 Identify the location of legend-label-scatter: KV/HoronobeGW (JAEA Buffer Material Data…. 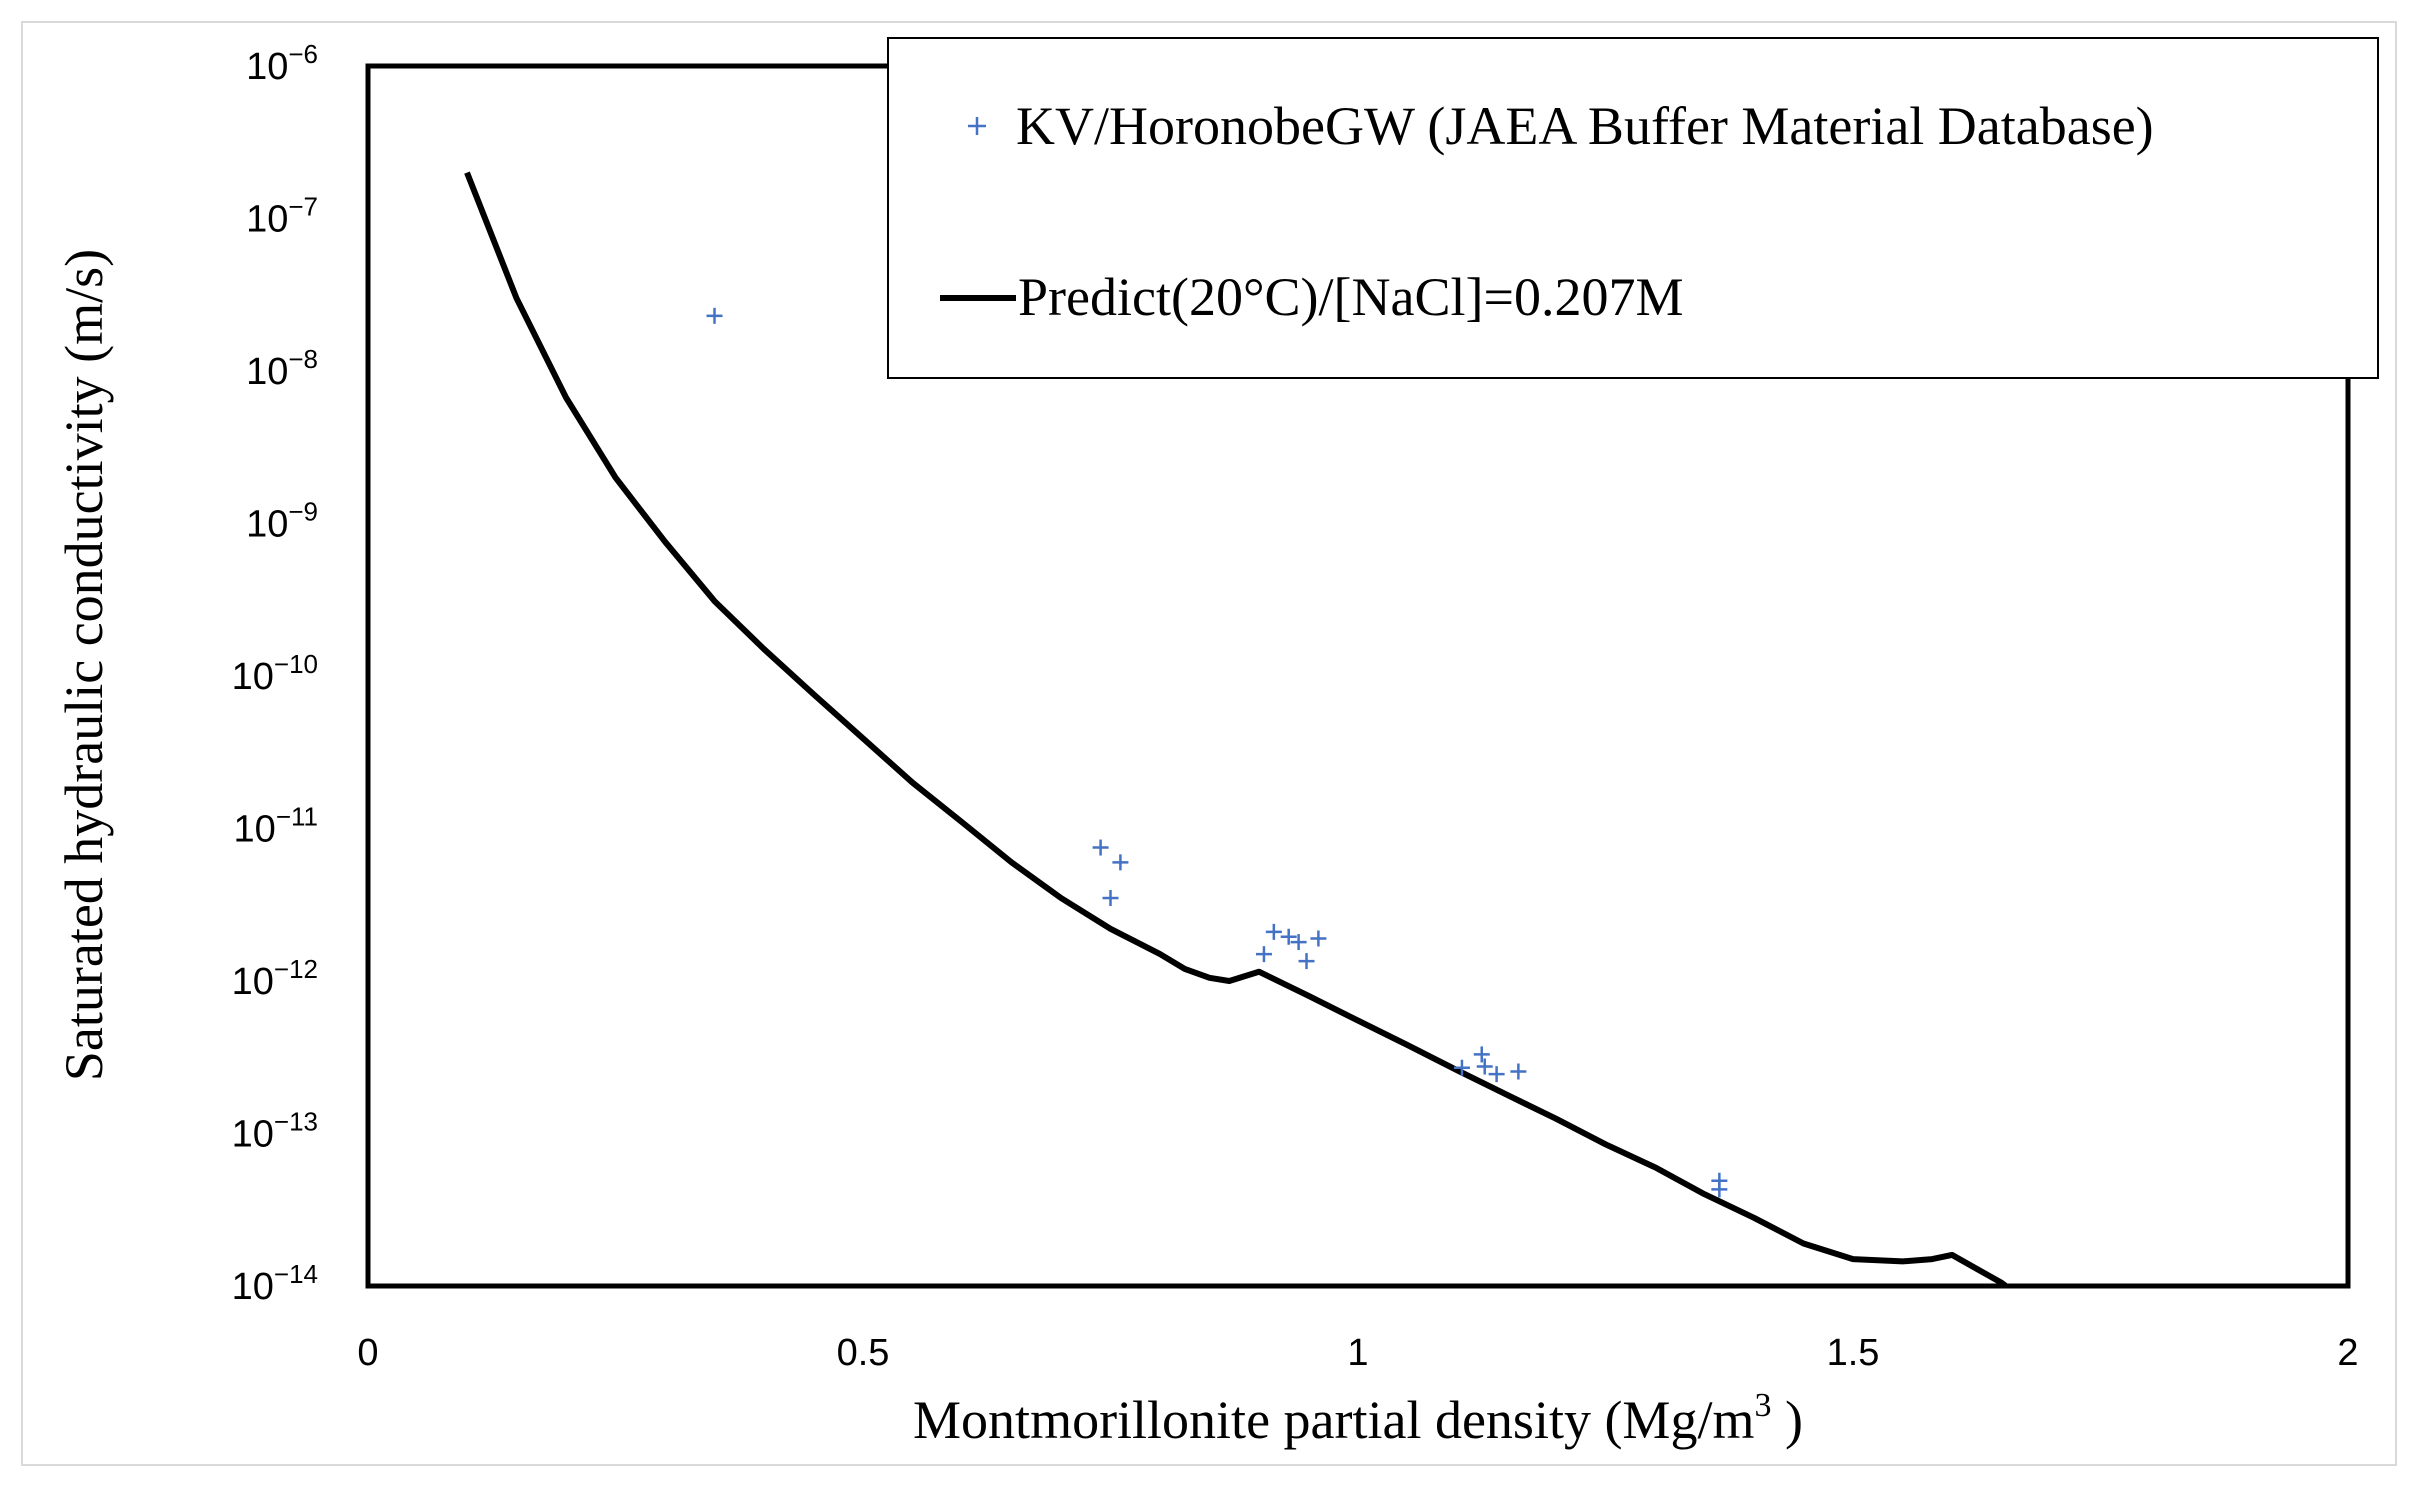
(1585, 126).